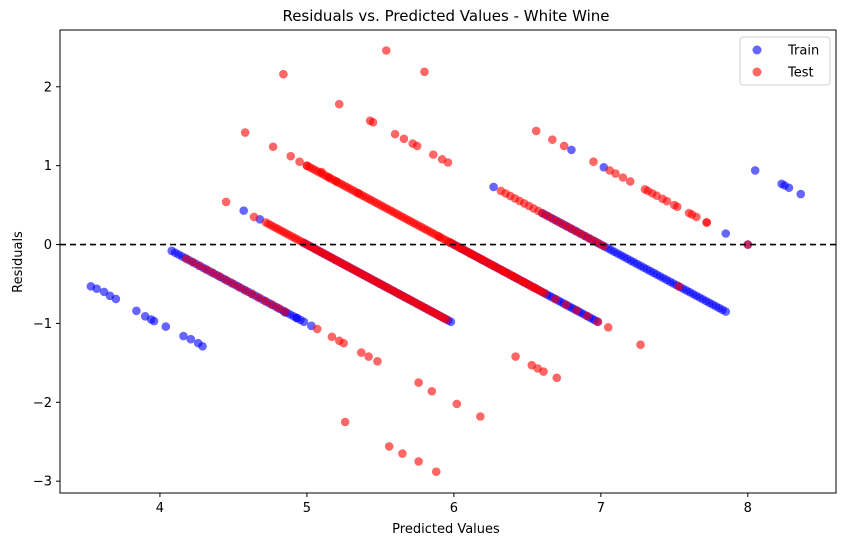 This screenshot has width=844, height=545. I want to click on x-tick-label: 4, so click(160, 508).